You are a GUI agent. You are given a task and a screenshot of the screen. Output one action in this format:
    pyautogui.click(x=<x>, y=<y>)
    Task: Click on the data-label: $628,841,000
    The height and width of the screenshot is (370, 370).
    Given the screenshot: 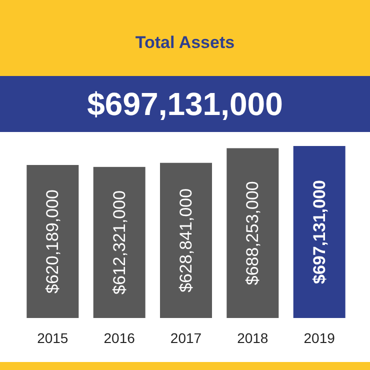 What is the action you would take?
    pyautogui.click(x=186, y=240)
    